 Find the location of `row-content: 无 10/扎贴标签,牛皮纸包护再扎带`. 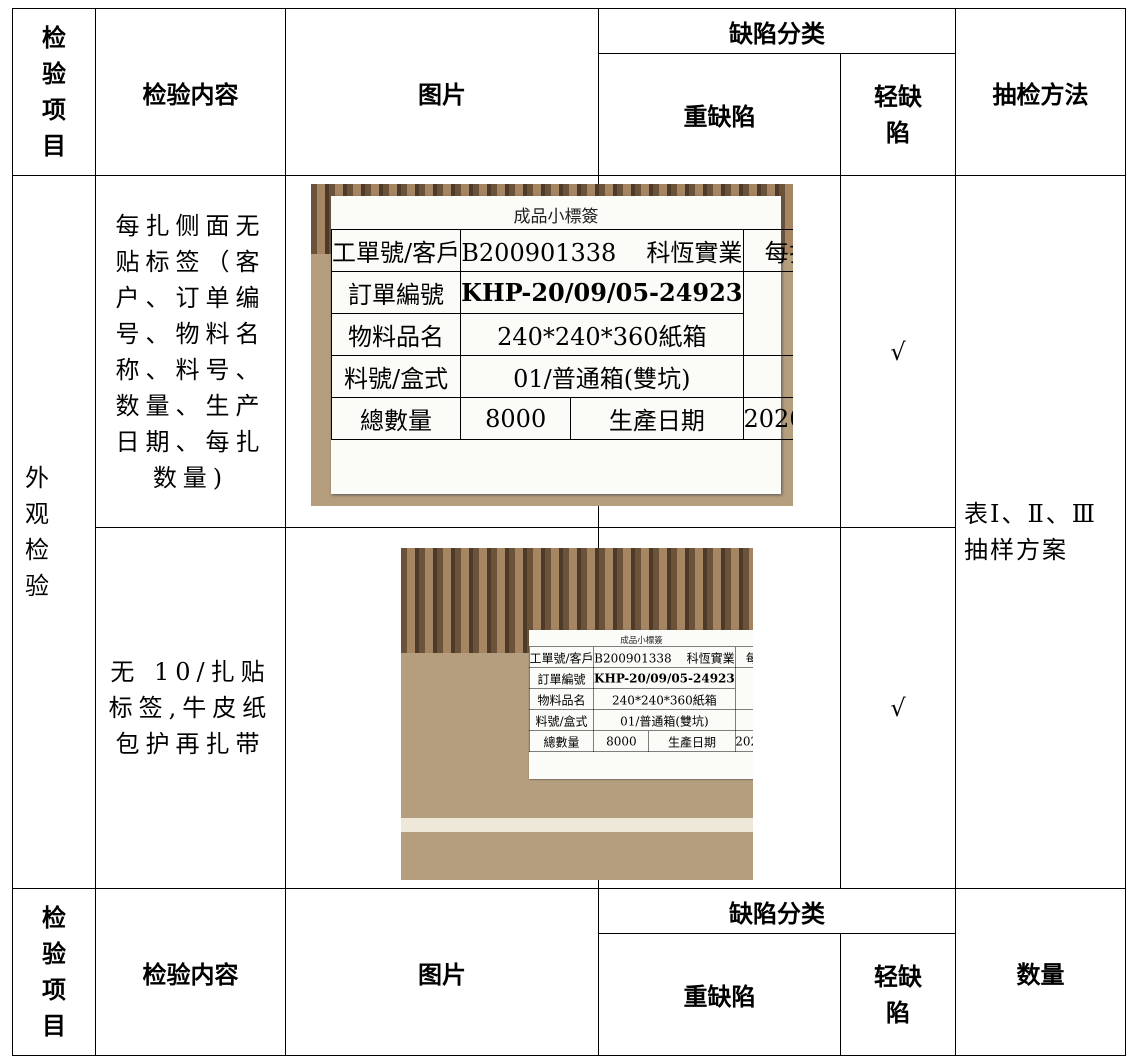

row-content: 无 10/扎贴标签,牛皮纸包护再扎带 is located at coordinates (190, 708).